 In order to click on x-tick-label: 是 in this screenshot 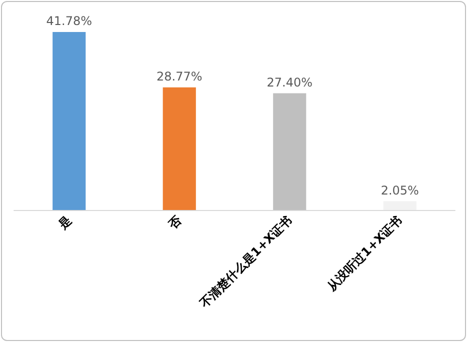, I will do `click(64, 222)`.